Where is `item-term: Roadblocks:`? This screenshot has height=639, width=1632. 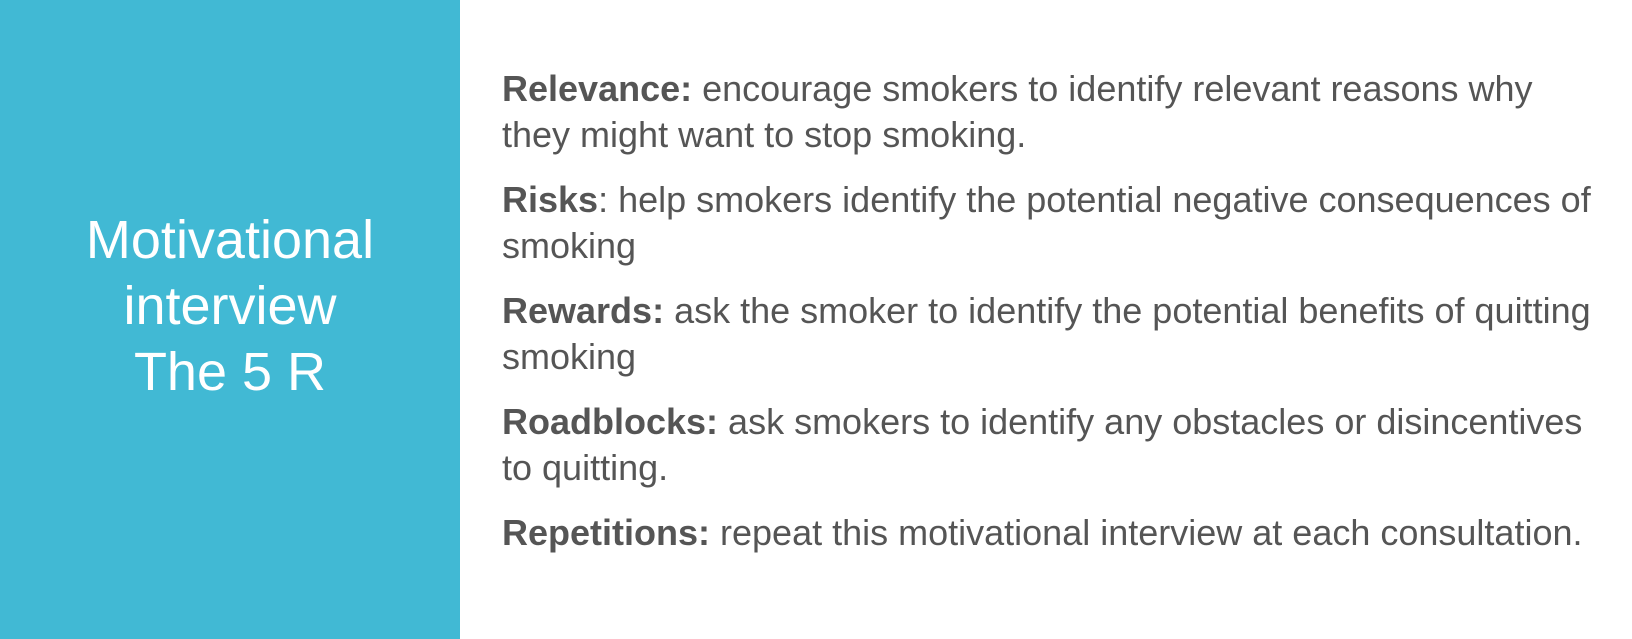 item-term: Roadblocks: is located at coordinates (610, 421).